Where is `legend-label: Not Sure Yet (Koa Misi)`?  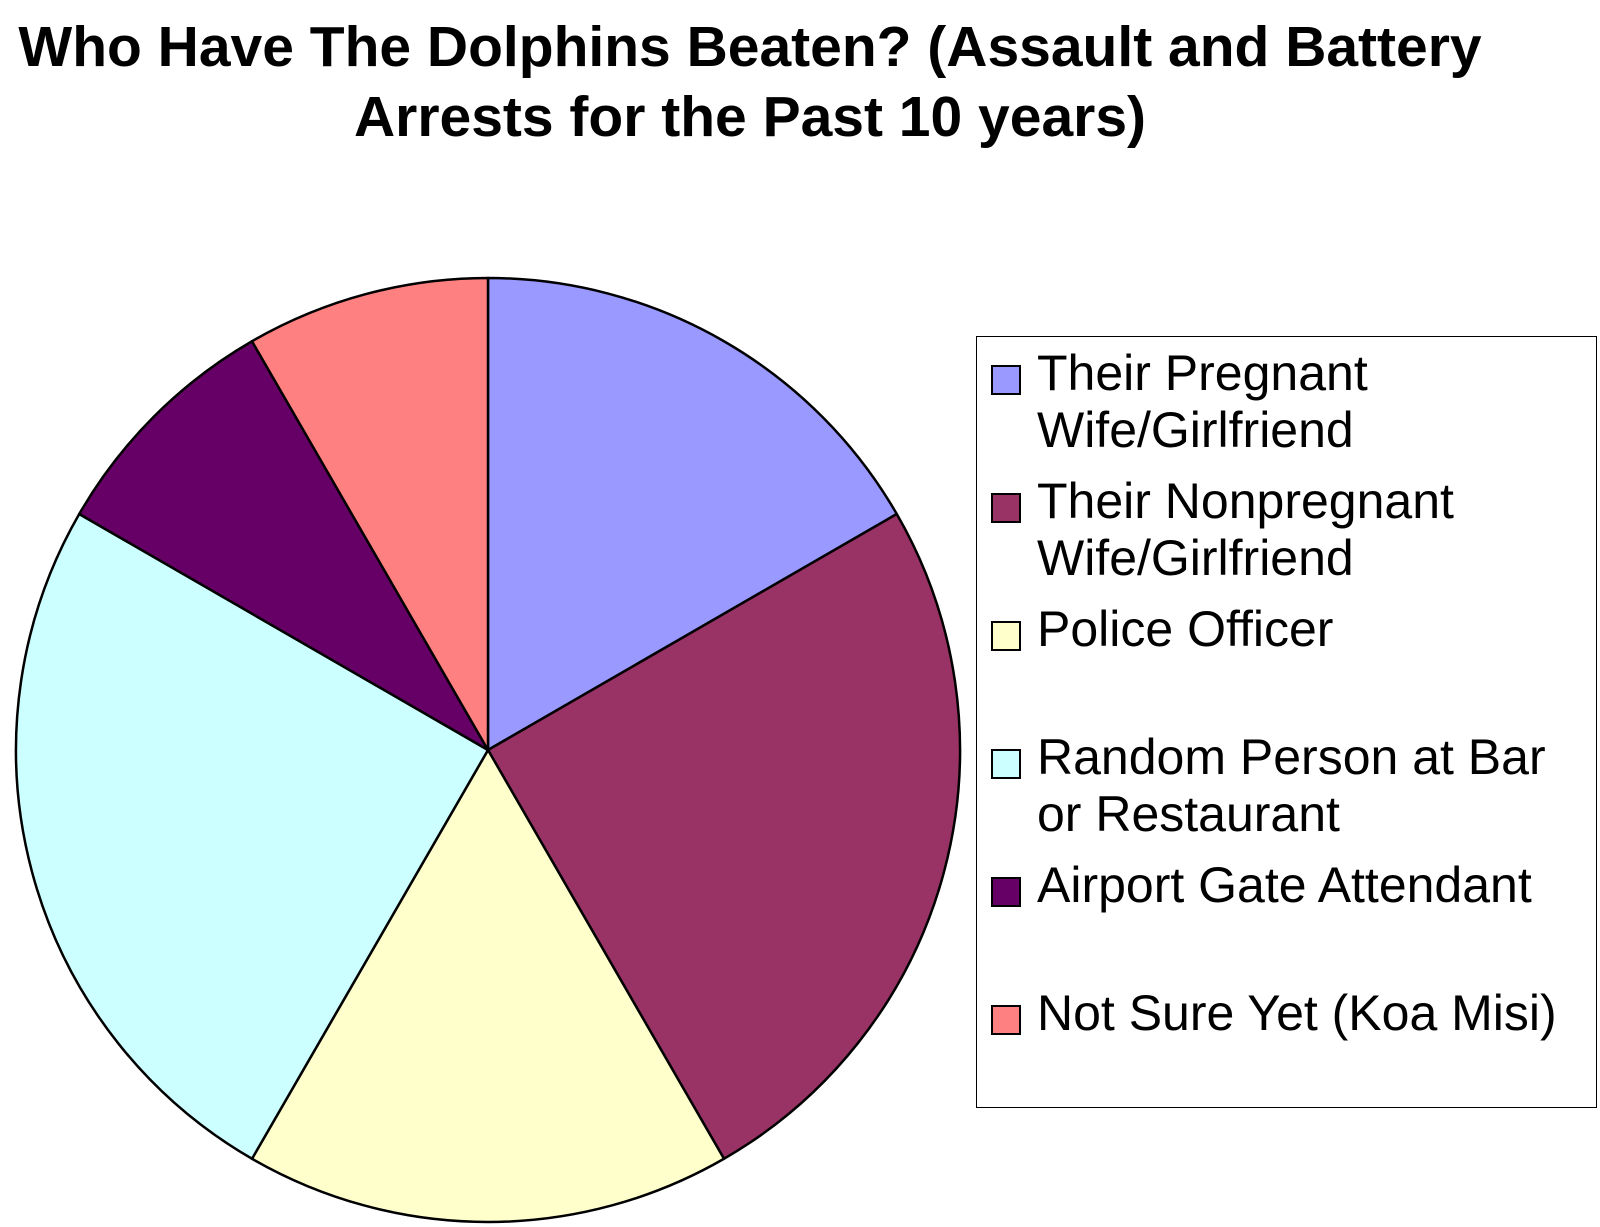 legend-label: Not Sure Yet (Koa Misi) is located at coordinates (1317, 1013).